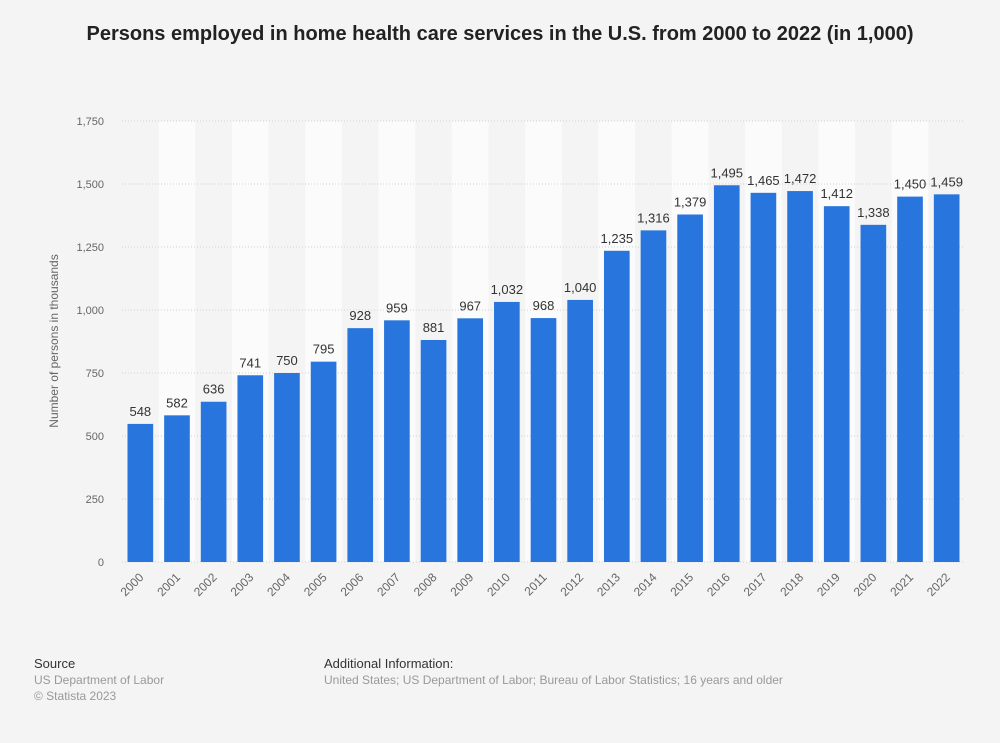 This screenshot has width=1000, height=743. I want to click on x-tick-label: 2020, so click(865, 584).